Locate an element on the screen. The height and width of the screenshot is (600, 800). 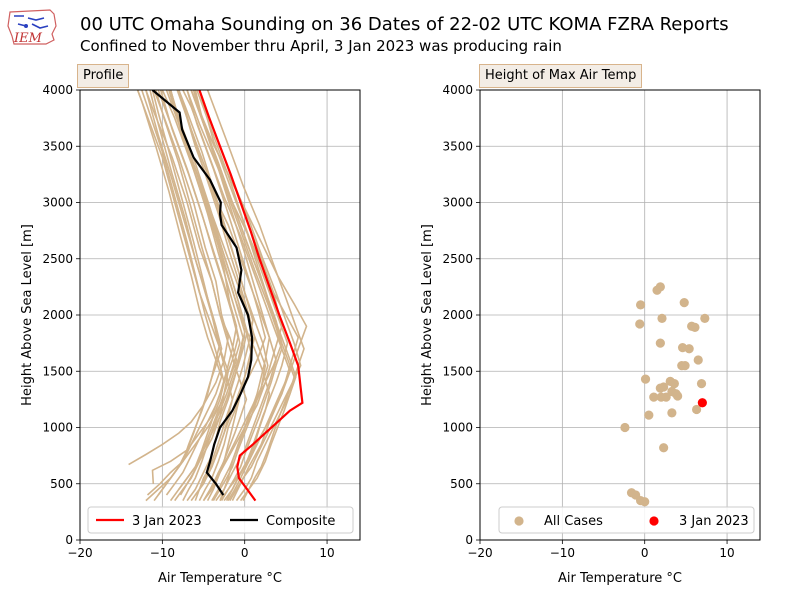
scatter-legend: All Cases 3 Jan 2023 is located at coordinates (626, 520).